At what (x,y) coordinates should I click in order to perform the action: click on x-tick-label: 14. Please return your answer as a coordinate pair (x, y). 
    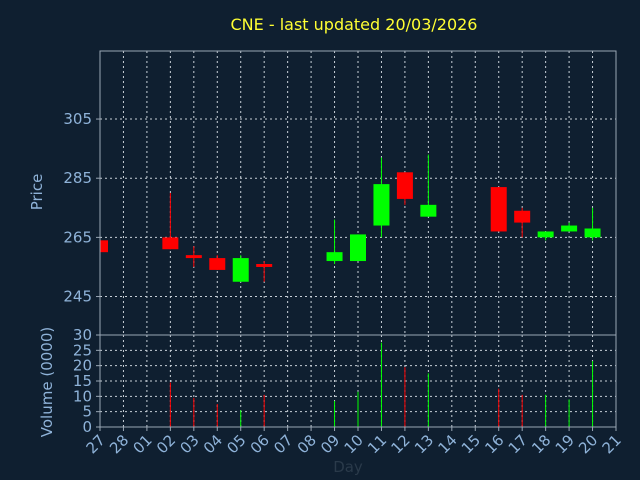
    Looking at the image, I should click on (447, 444).